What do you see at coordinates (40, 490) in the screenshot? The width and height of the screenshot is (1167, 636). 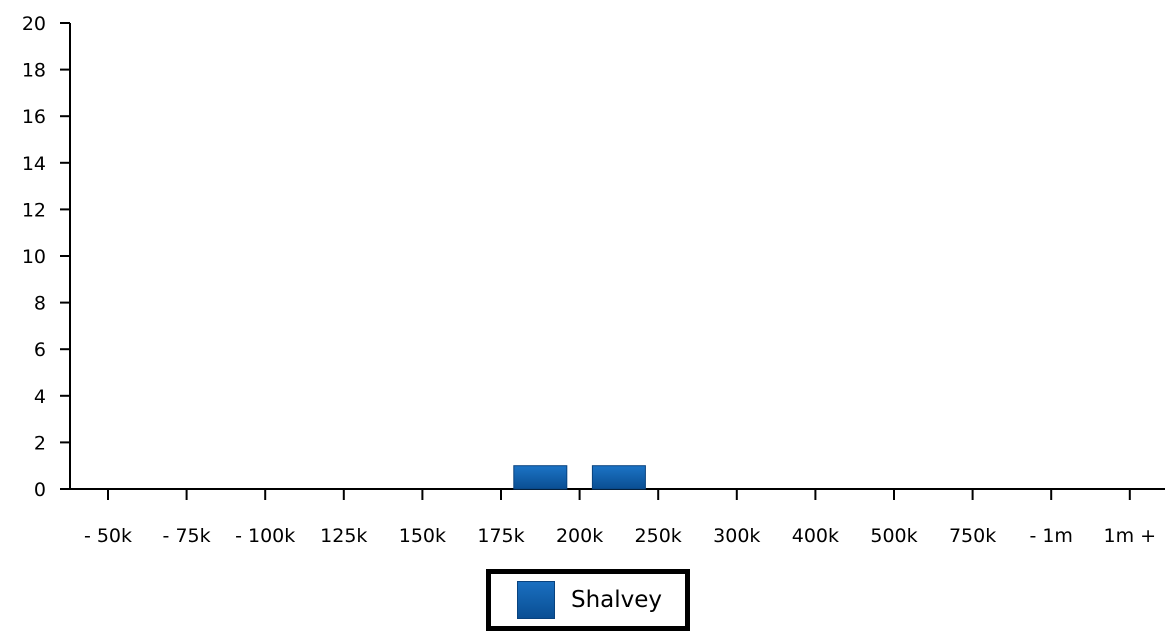 I see `y-tick-label: 0` at bounding box center [40, 490].